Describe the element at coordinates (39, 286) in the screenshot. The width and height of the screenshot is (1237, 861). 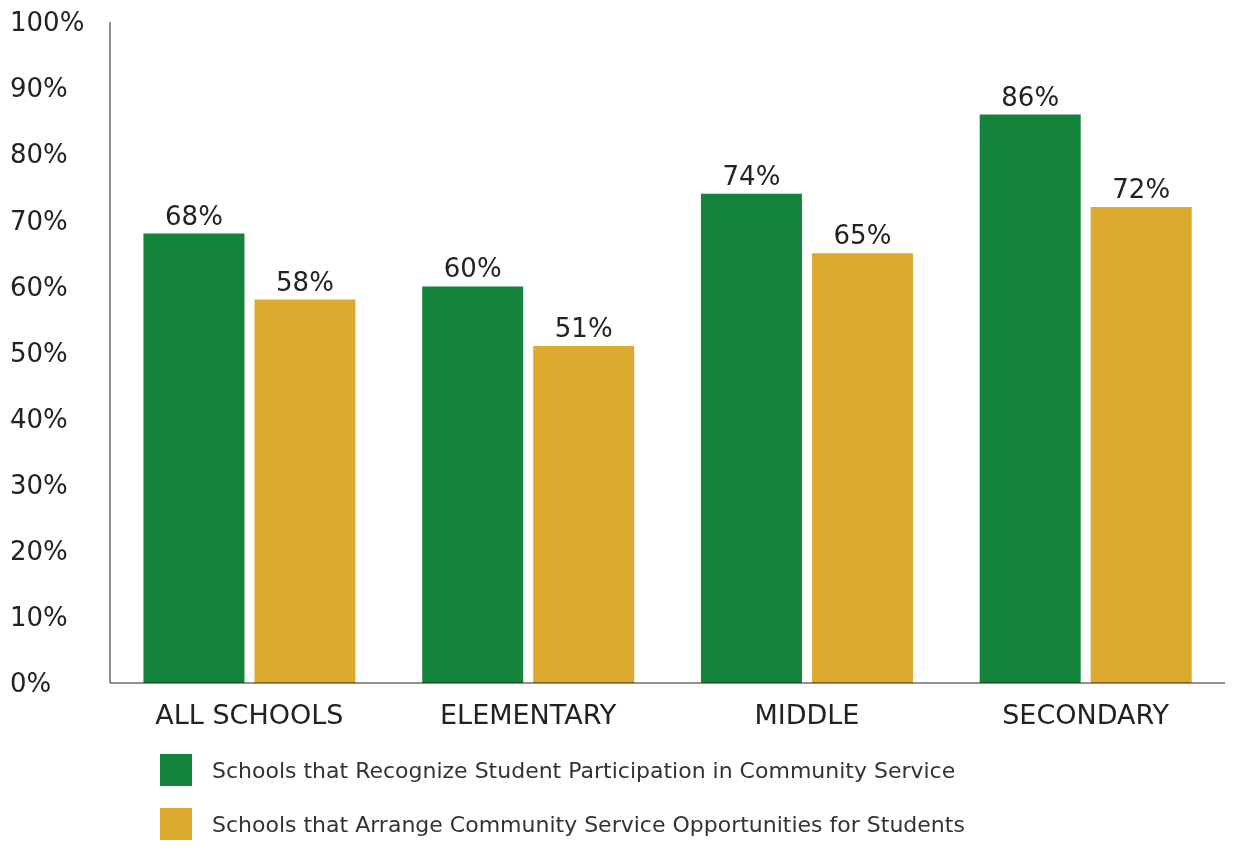
I see `y-tick-label: 60%` at that location.